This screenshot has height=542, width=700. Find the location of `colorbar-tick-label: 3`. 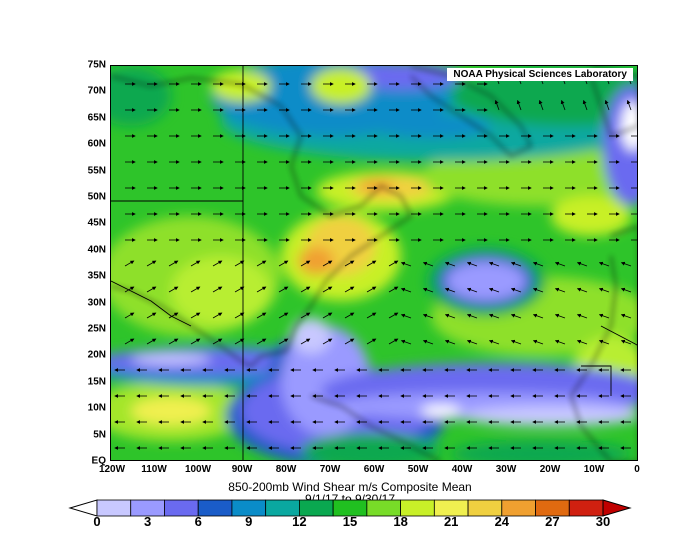

colorbar-tick-label: 3 is located at coordinates (147, 521).